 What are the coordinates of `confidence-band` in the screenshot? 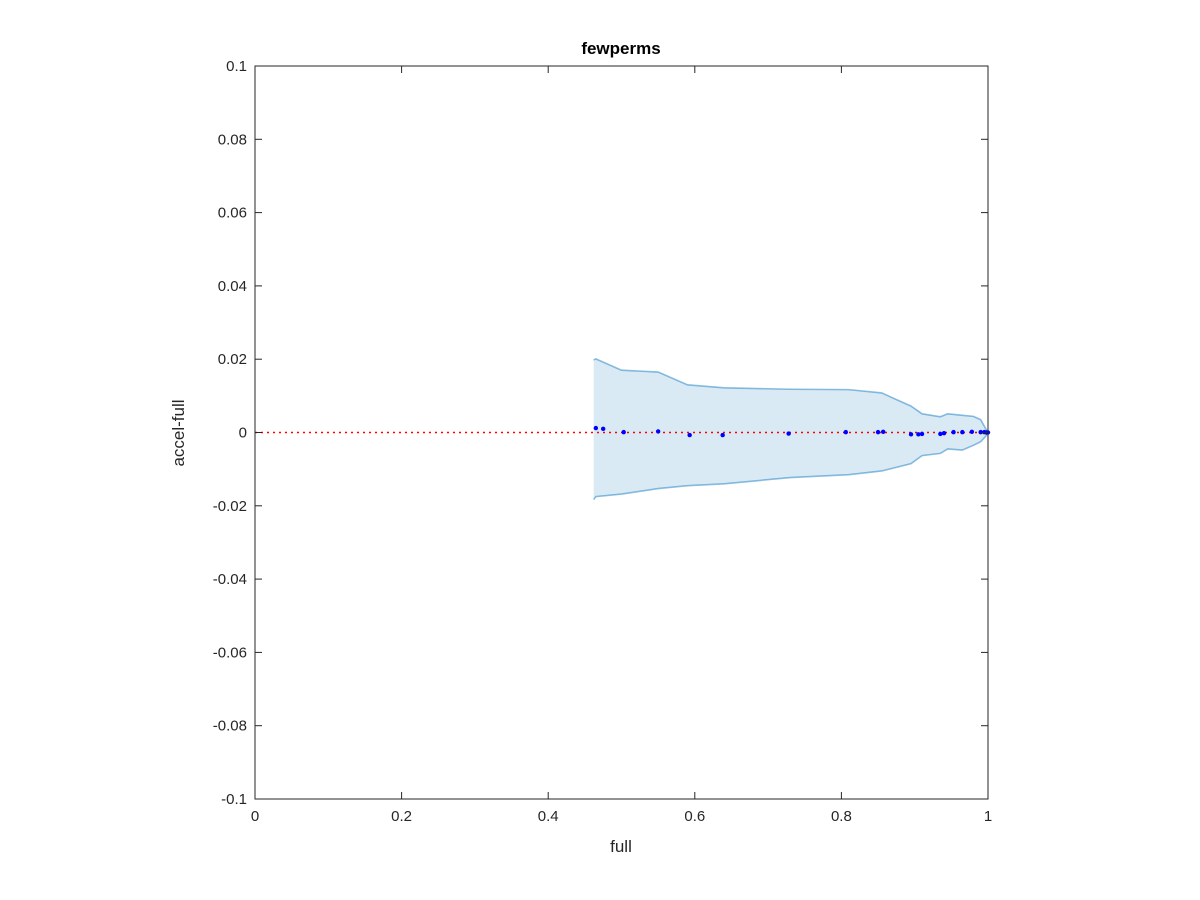 It's located at (791, 429).